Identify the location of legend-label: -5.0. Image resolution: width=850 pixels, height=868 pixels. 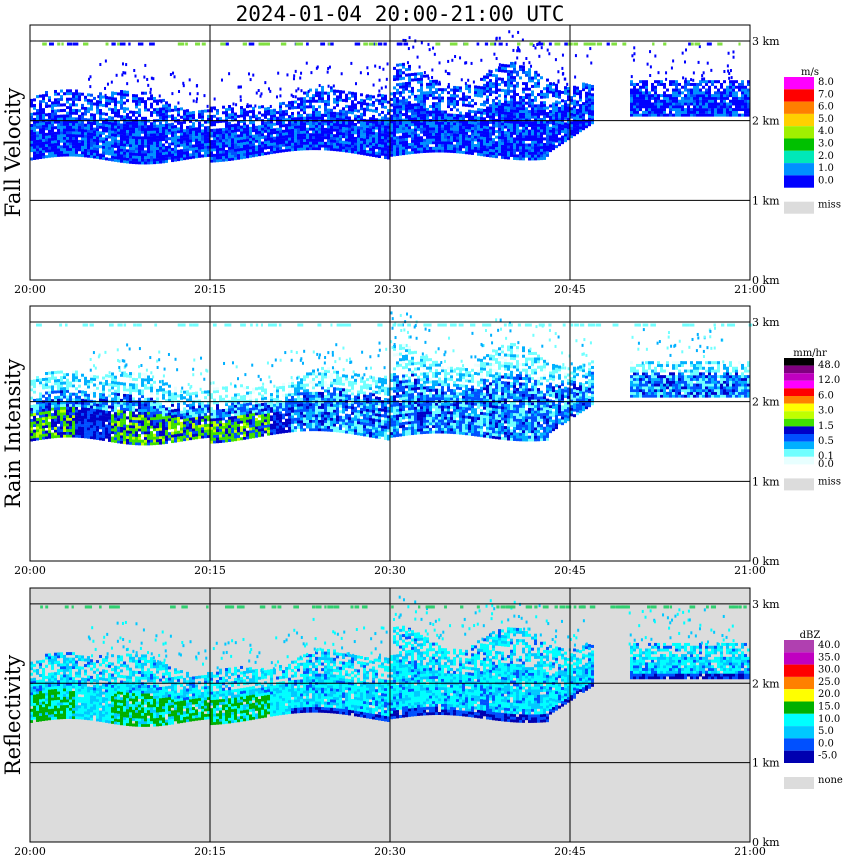
(827, 756).